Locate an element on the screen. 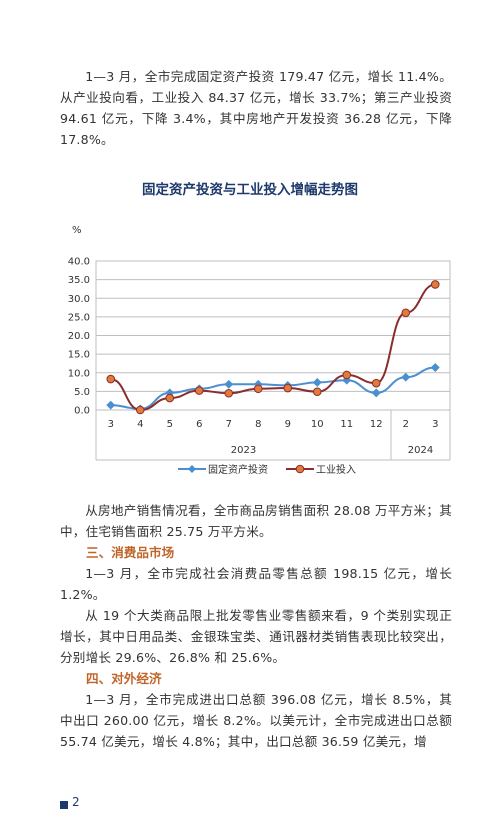  x-tick-label: 2 is located at coordinates (406, 424).